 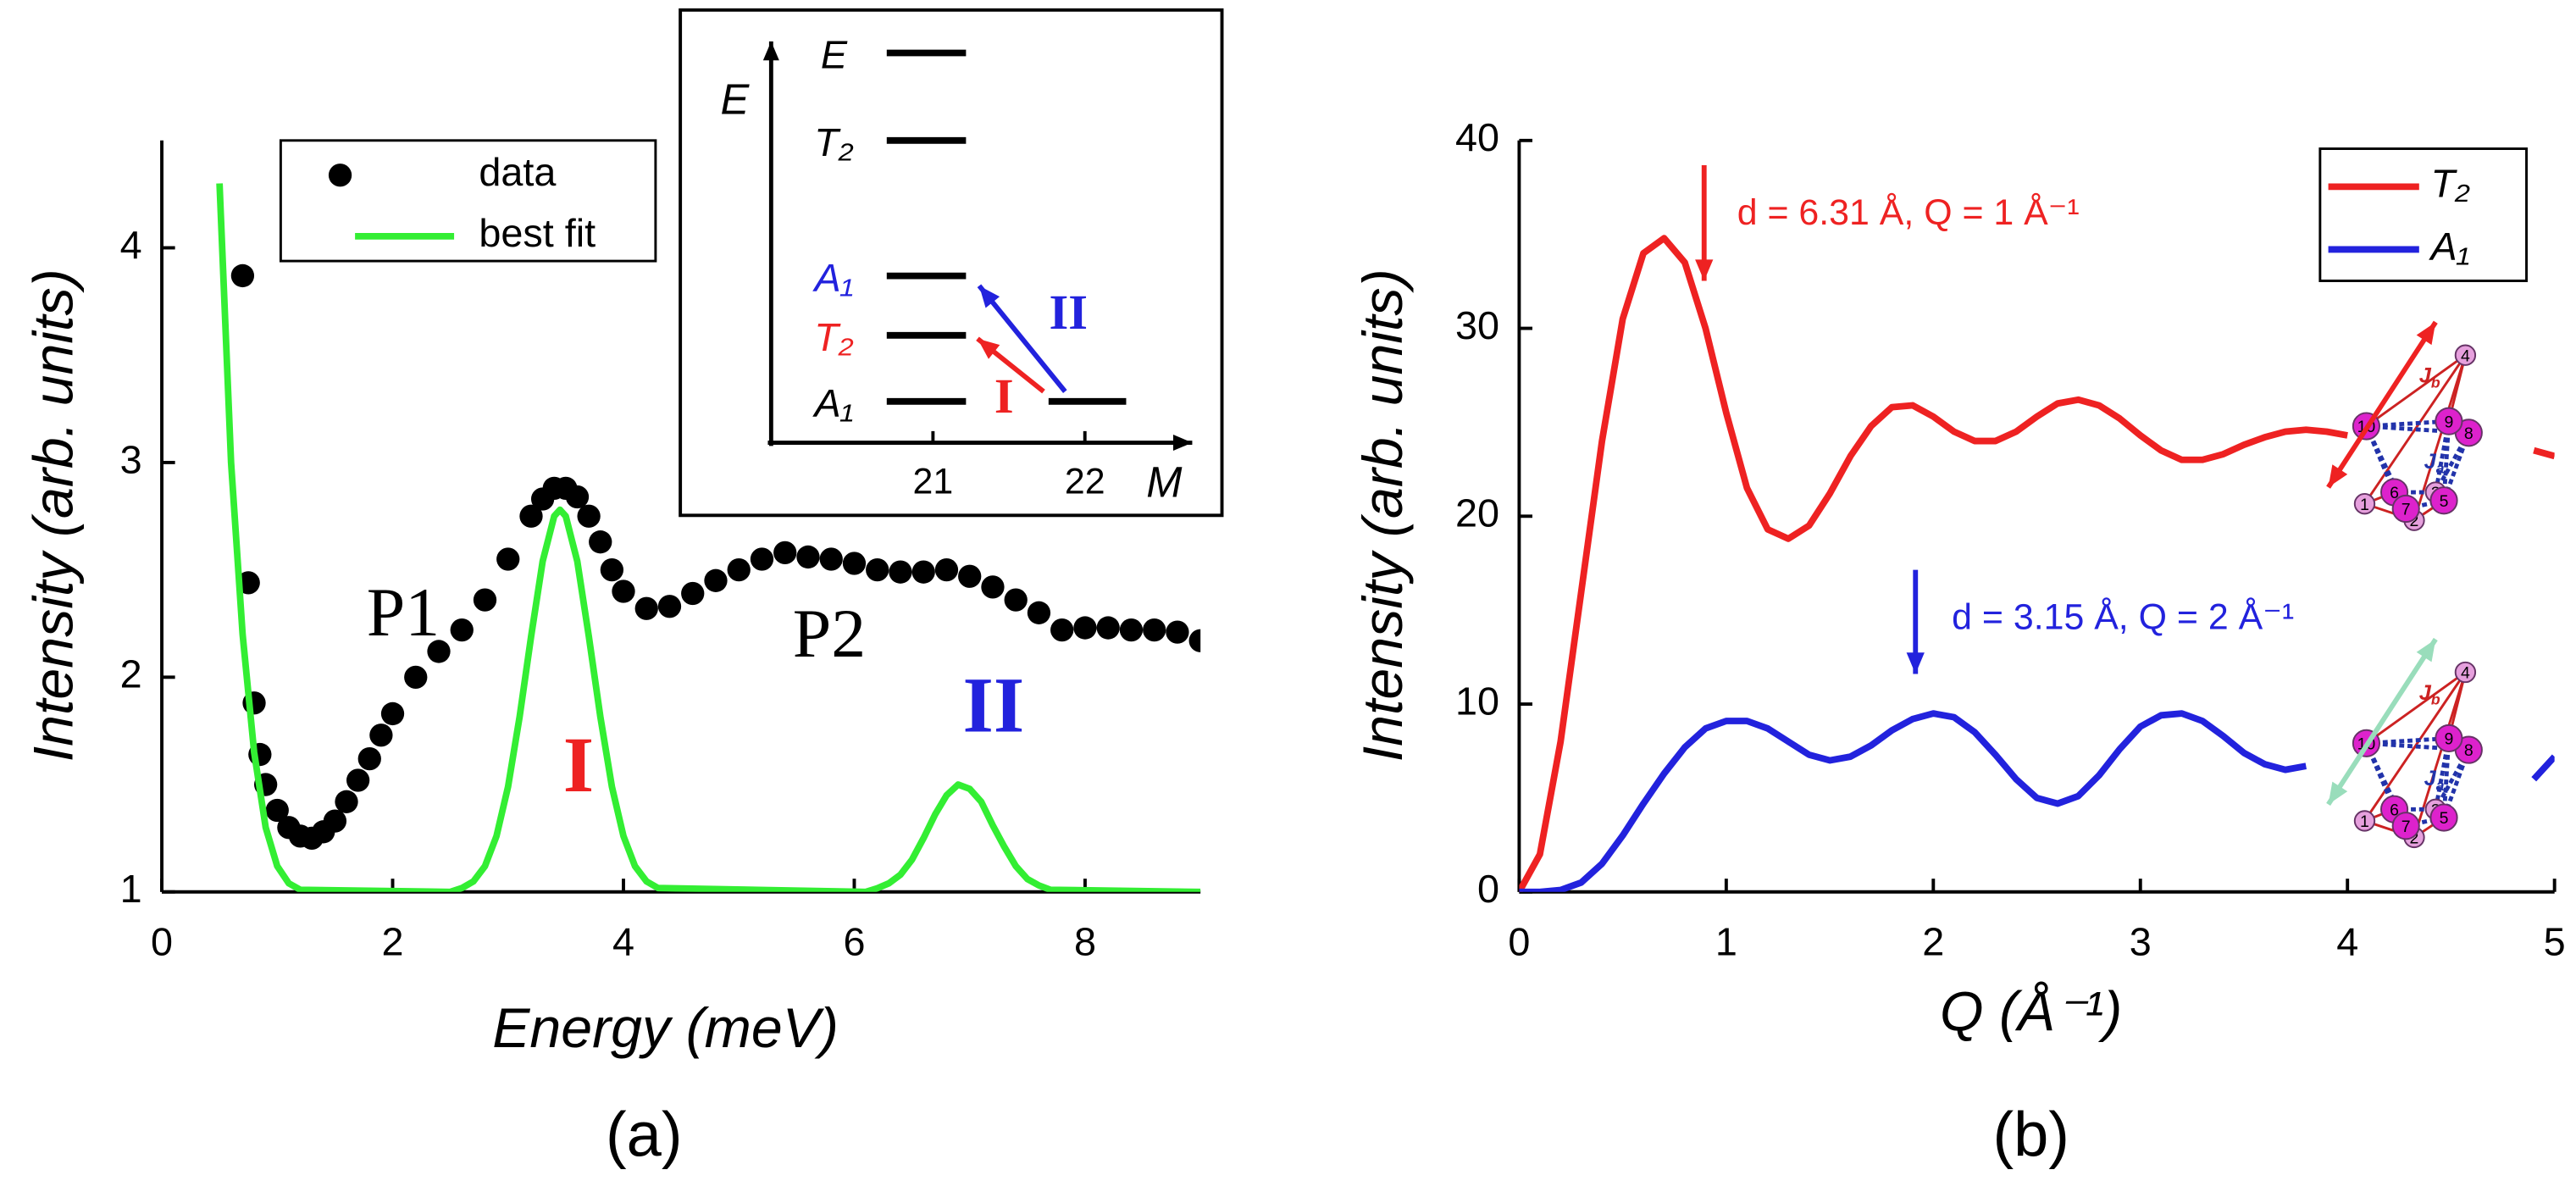 What do you see at coordinates (2414, 838) in the screenshot?
I see `atom-label: 2` at bounding box center [2414, 838].